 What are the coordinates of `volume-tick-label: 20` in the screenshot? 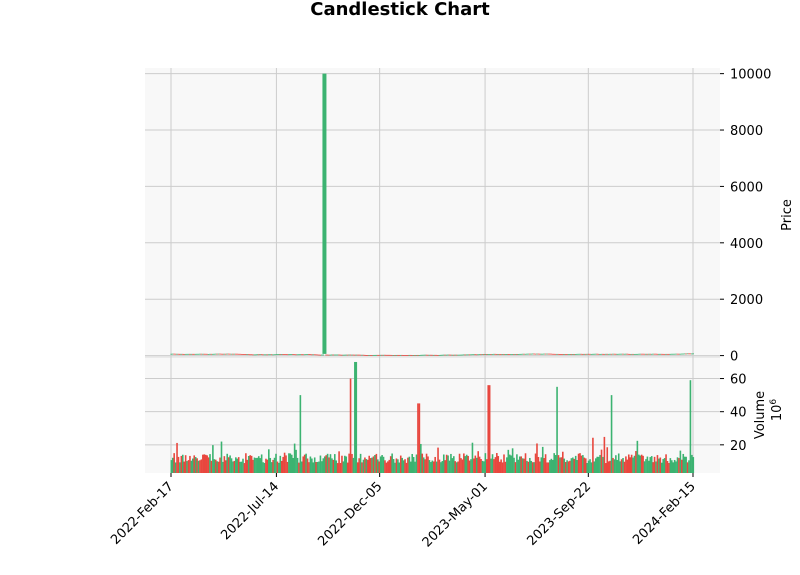 It's located at (738, 446).